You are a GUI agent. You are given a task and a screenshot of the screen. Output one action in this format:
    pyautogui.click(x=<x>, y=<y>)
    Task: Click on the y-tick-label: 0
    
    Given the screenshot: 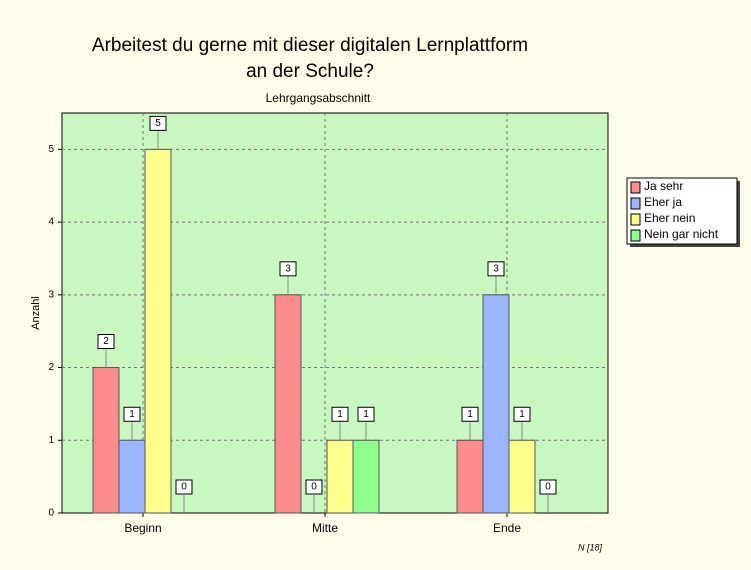 What is the action you would take?
    pyautogui.click(x=51, y=513)
    